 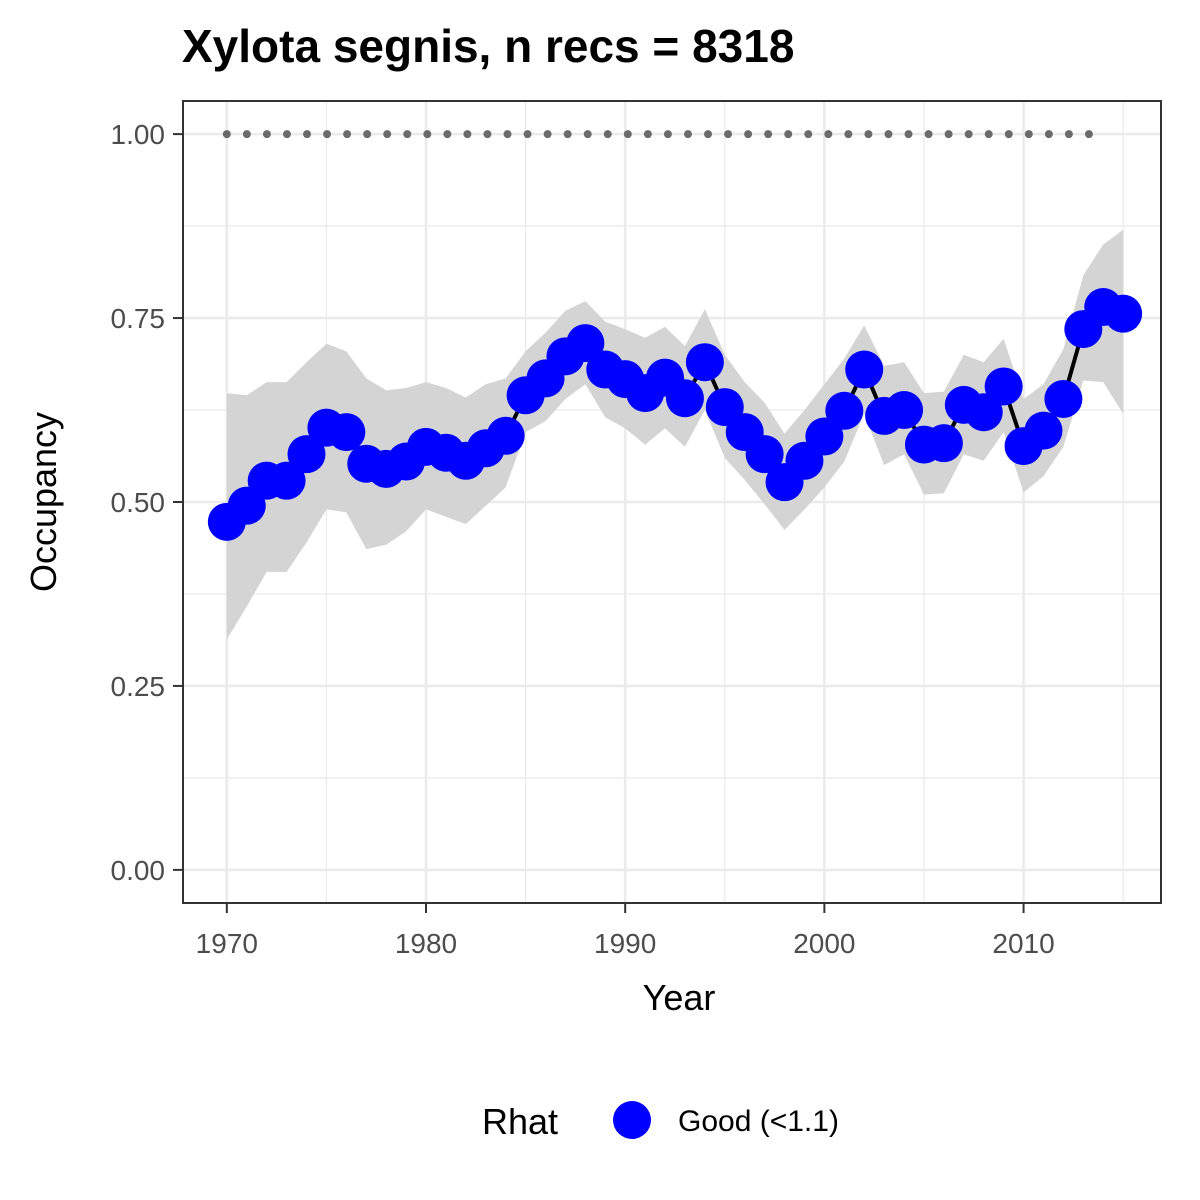 I want to click on legend-key-good, so click(x=632, y=1120).